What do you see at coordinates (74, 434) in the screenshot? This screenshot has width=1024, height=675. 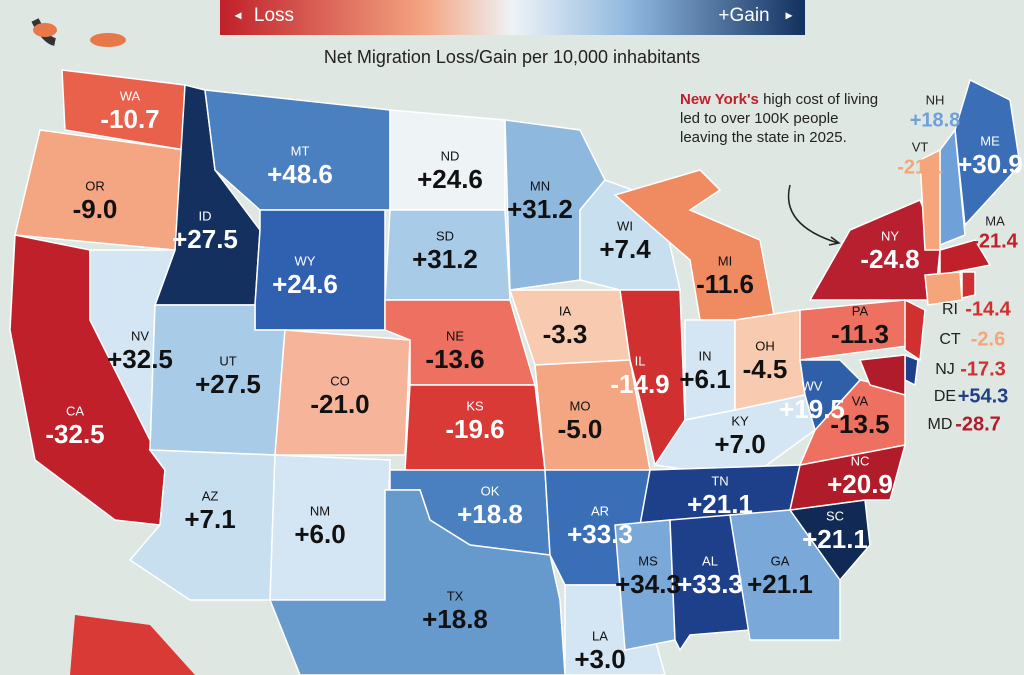 I see `state-value: -32.5` at bounding box center [74, 434].